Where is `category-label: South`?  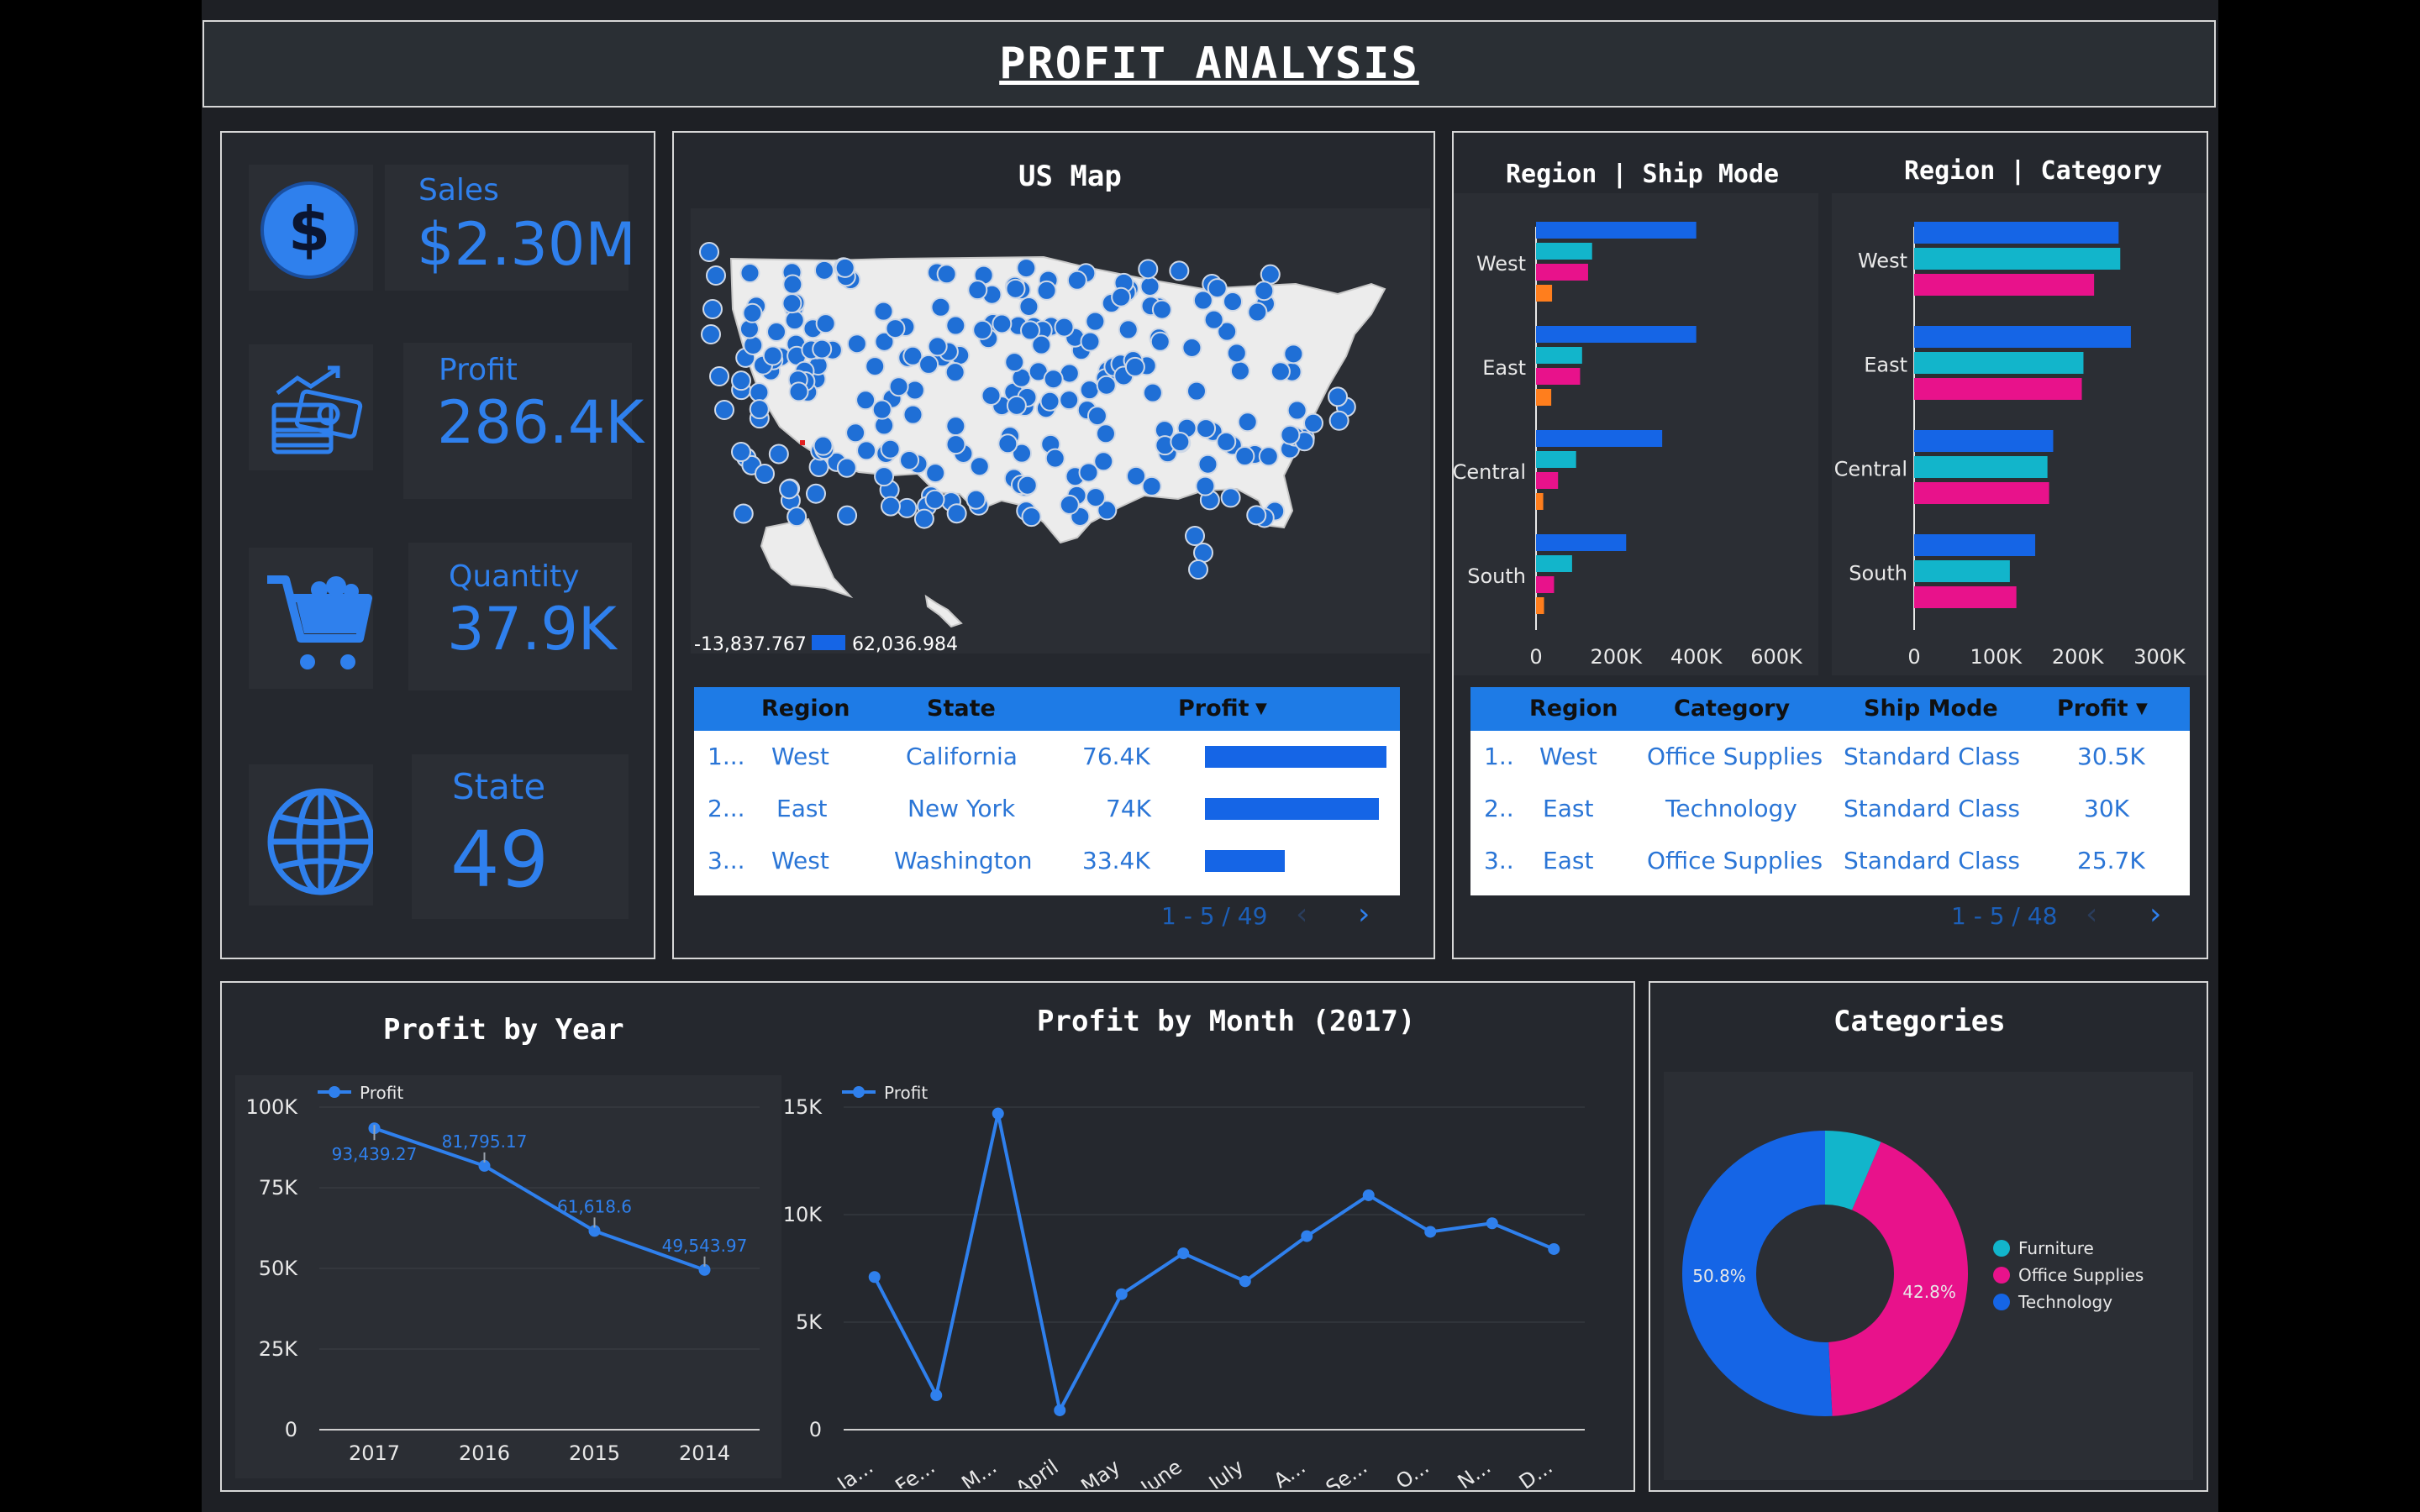 category-label: South is located at coordinates (1497, 576).